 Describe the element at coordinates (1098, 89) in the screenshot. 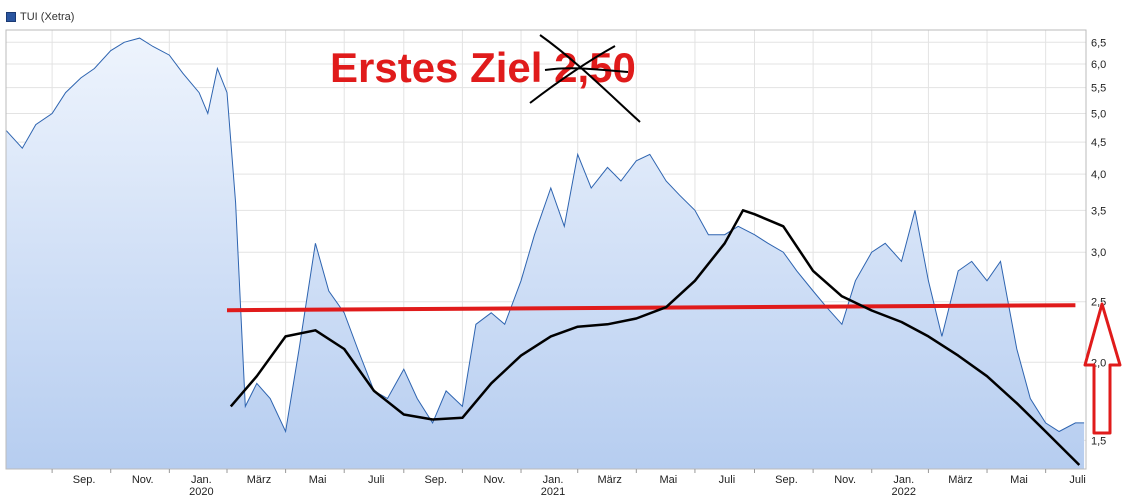

I see `y-tick-label: 5,5` at that location.